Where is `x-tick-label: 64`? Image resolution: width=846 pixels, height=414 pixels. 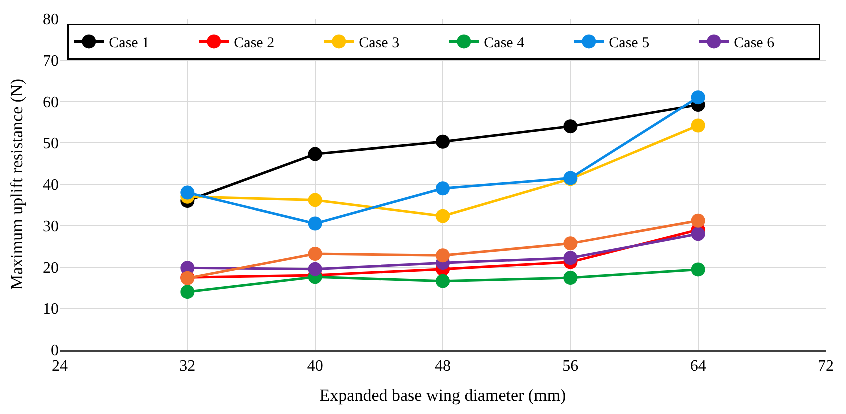
x-tick-label: 64 is located at coordinates (698, 367).